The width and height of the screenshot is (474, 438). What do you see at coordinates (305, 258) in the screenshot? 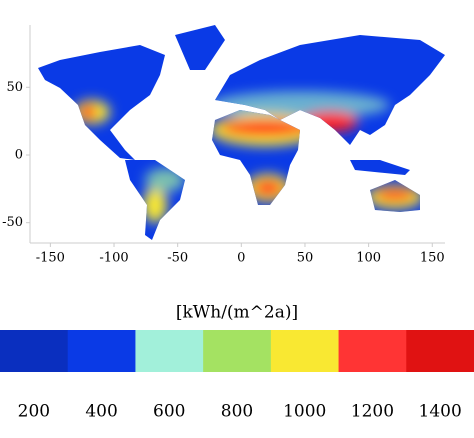
I see `x-tick-label: 50` at bounding box center [305, 258].